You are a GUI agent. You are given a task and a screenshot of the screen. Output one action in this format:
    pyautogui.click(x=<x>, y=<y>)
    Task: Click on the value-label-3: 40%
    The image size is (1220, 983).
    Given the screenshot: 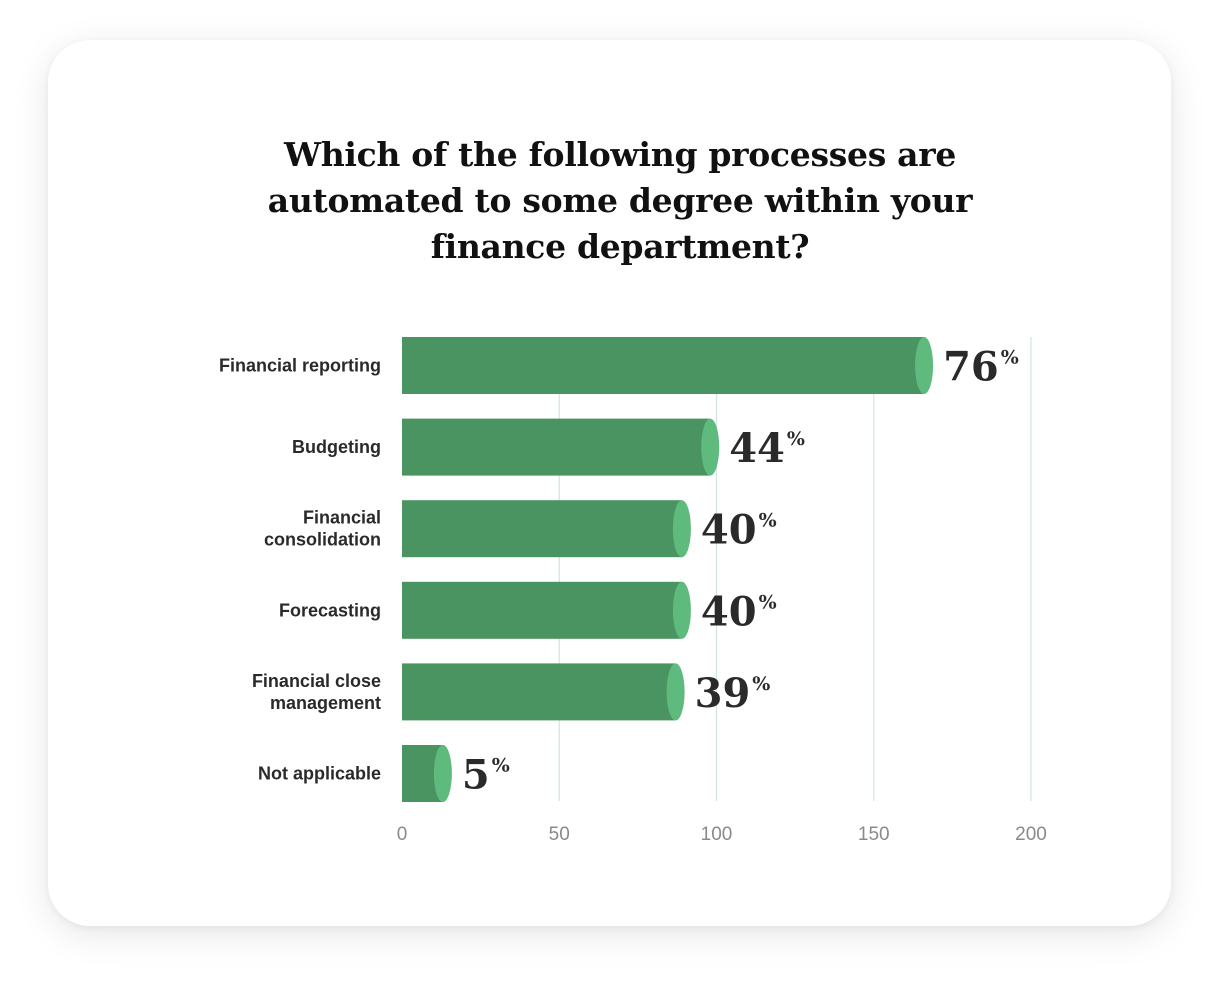 What is the action you would take?
    pyautogui.click(x=739, y=611)
    